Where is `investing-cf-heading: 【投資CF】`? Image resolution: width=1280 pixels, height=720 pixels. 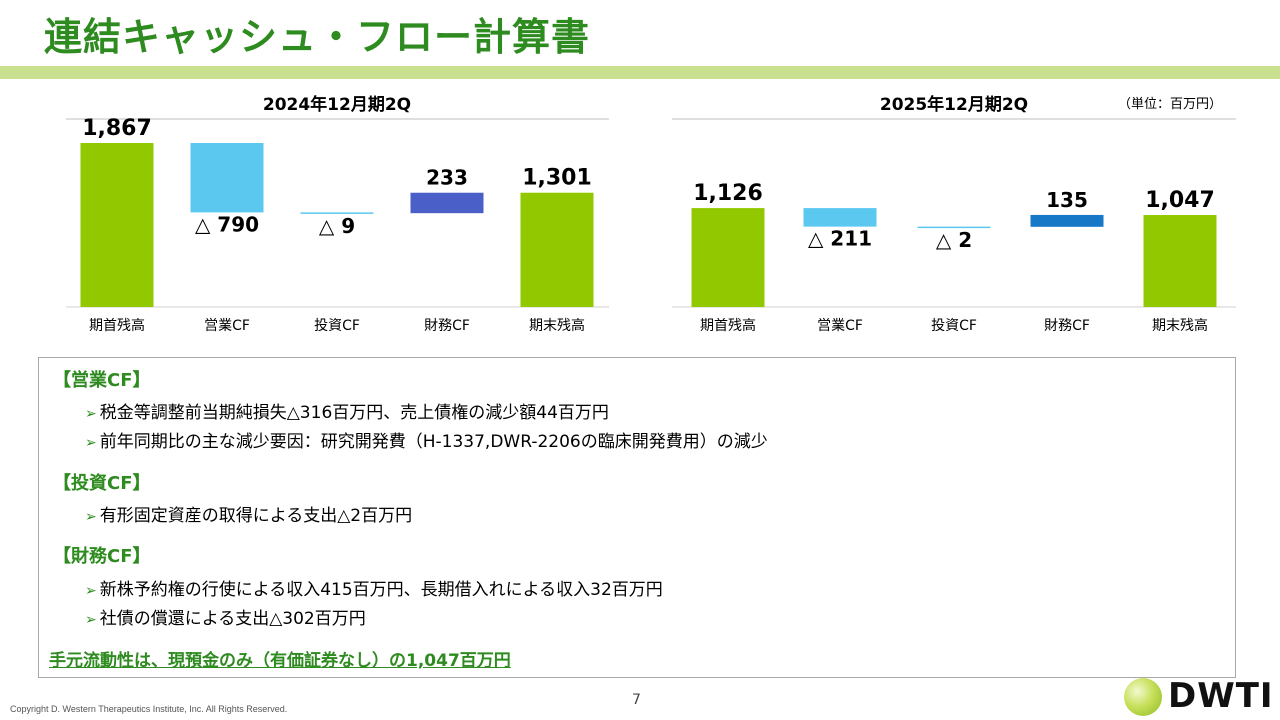 investing-cf-heading: 【投資CF】 is located at coordinates (102, 483).